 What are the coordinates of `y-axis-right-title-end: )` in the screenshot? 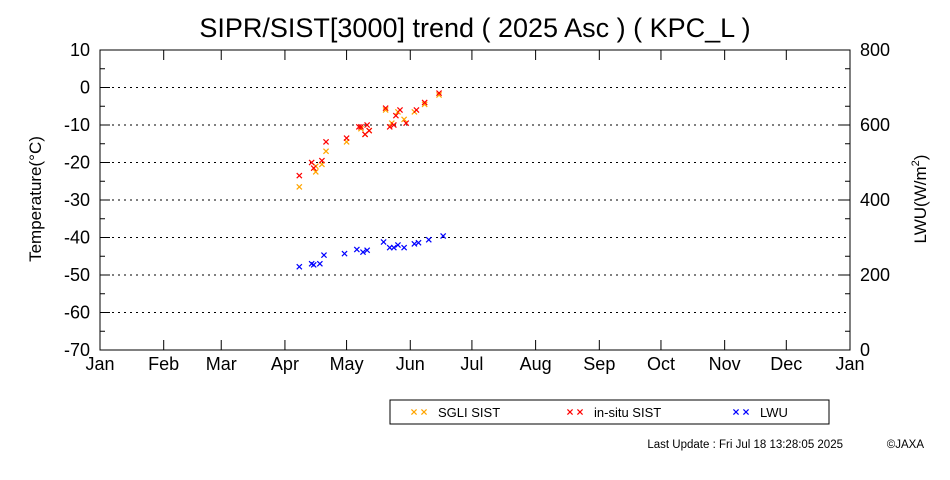 It's located at (920, 158).